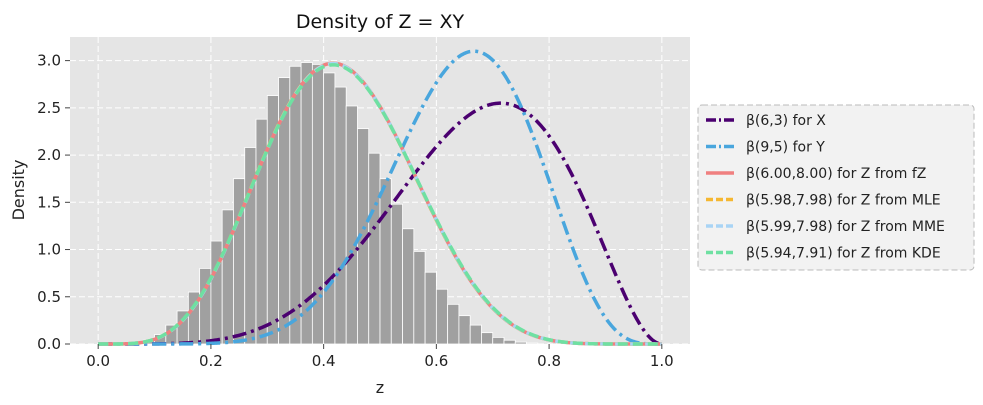  What do you see at coordinates (49, 250) in the screenshot?
I see `y-tick-label: 1.0` at bounding box center [49, 250].